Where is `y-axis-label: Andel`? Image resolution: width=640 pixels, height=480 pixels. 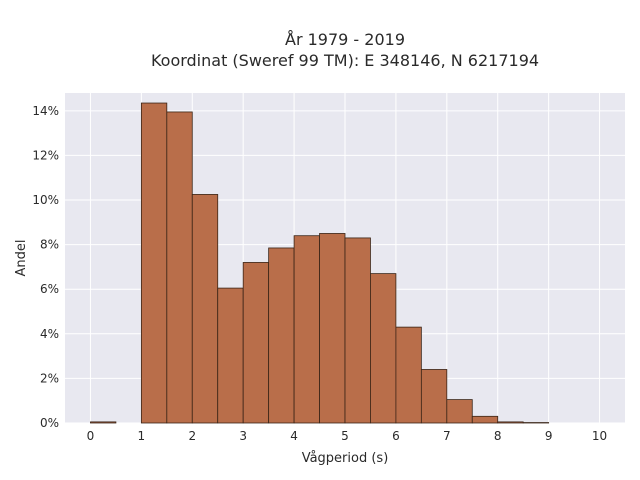
y-axis-label: Andel is located at coordinates (21, 258).